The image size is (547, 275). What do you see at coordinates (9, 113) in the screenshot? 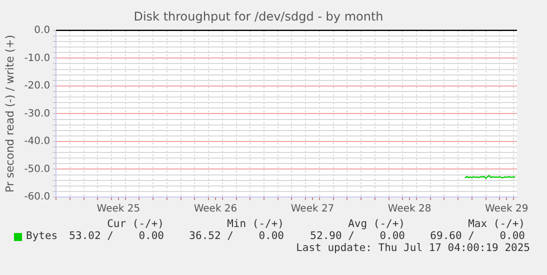
I see `y-axis-title: Pr second read (-) / write (+)` at bounding box center [9, 113].